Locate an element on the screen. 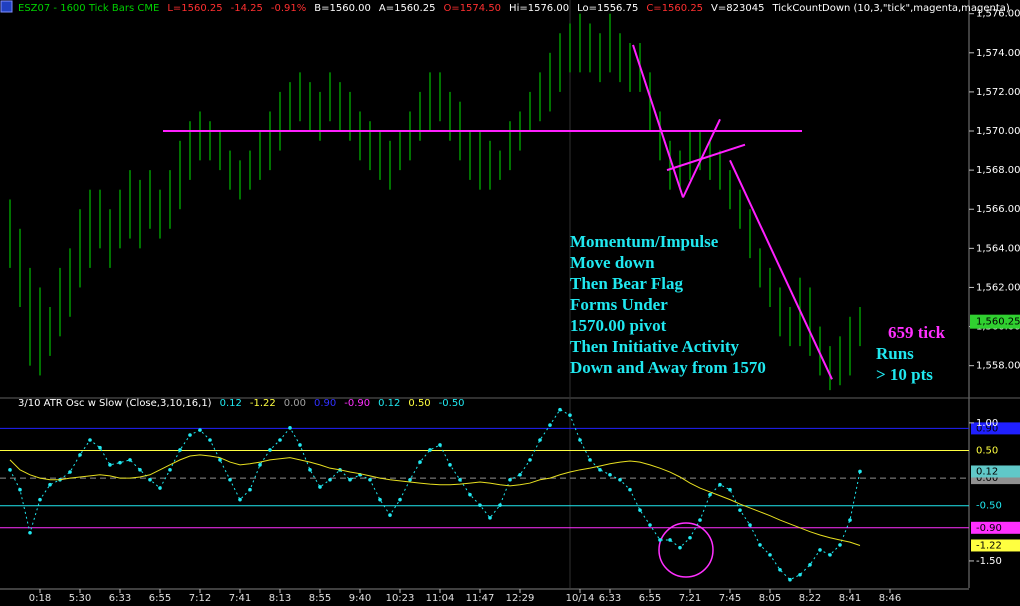 This screenshot has height=606, width=1020. header-item: -1.22 is located at coordinates (263, 403).